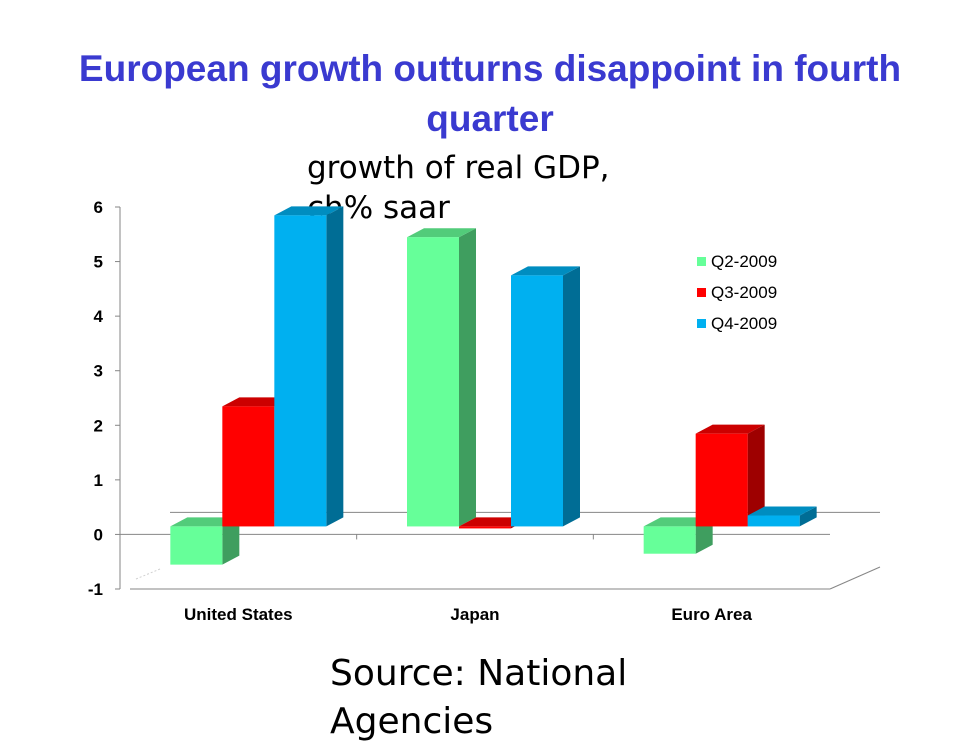 This screenshot has width=960, height=746. Describe the element at coordinates (479, 697) in the screenshot. I see `chart-source: Source: National Agencies` at that location.